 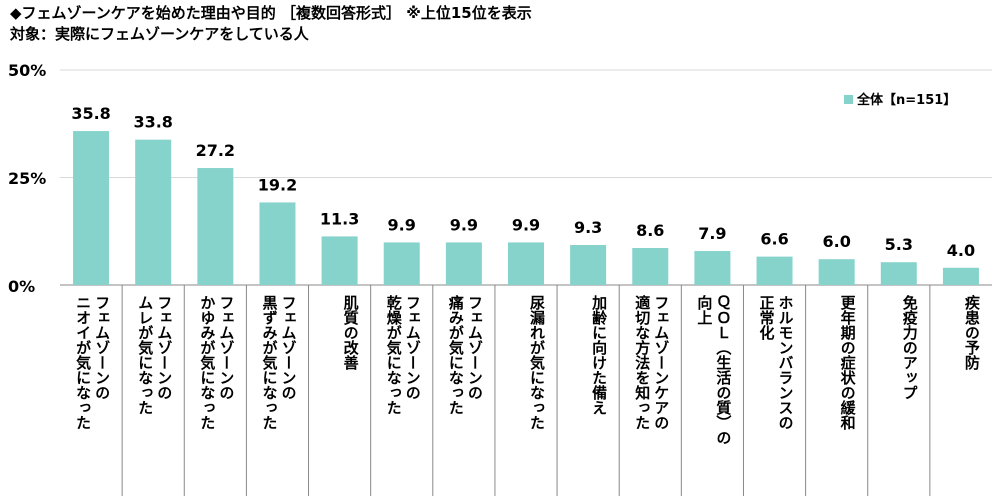 What do you see at coordinates (152, 122) in the screenshot?
I see `value-label: 33.8` at bounding box center [152, 122].